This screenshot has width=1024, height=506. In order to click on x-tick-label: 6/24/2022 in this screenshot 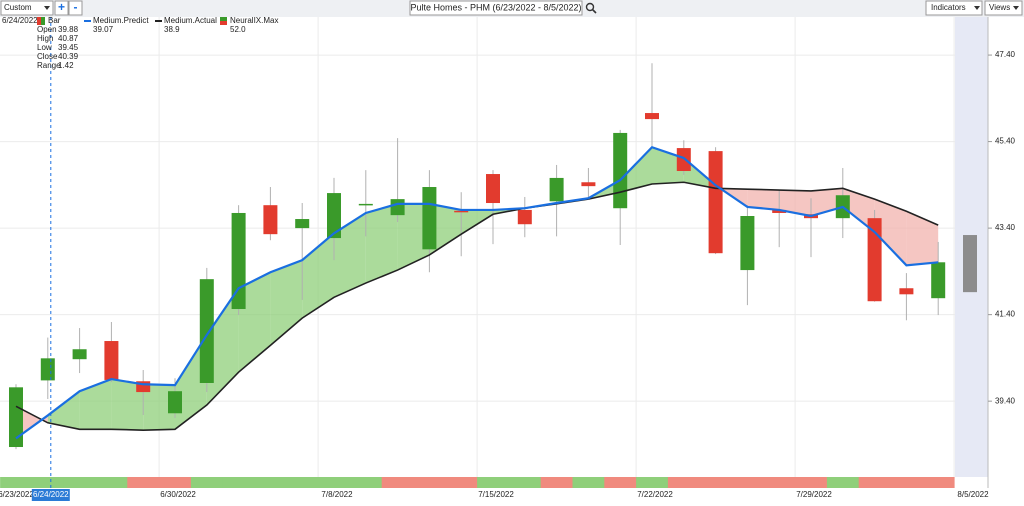, I will do `click(51, 494)`.